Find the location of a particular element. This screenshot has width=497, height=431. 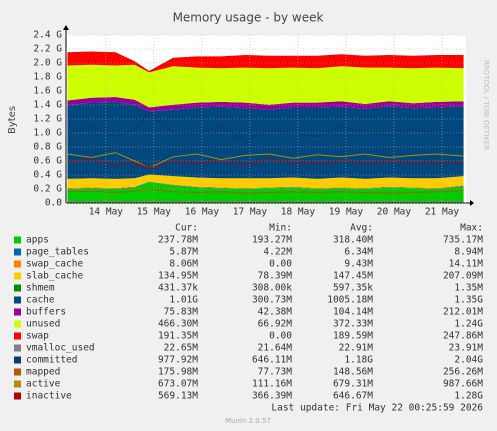

x-tick-label: 21 May is located at coordinates (442, 212).